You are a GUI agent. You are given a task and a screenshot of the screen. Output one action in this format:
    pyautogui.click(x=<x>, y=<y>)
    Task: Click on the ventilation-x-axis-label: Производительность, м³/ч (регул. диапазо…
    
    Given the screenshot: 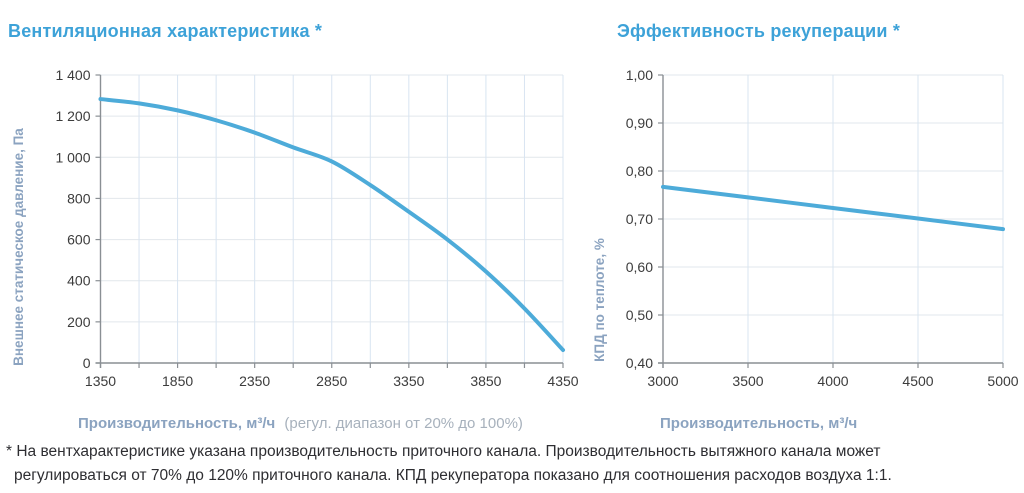 What is the action you would take?
    pyautogui.click(x=300, y=423)
    